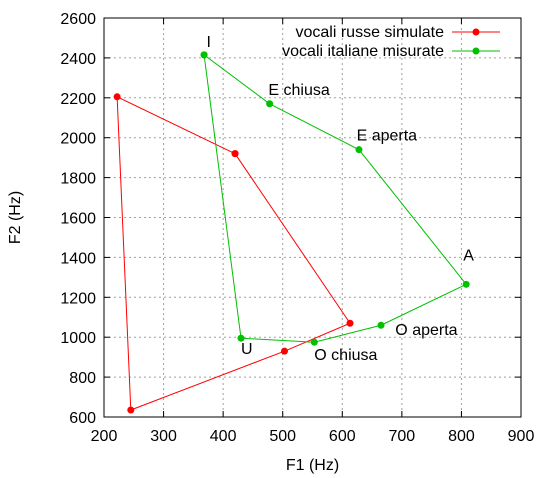 The height and width of the screenshot is (478, 558). Describe the element at coordinates (78, 258) in the screenshot. I see `y-tick-label: 1400` at that location.